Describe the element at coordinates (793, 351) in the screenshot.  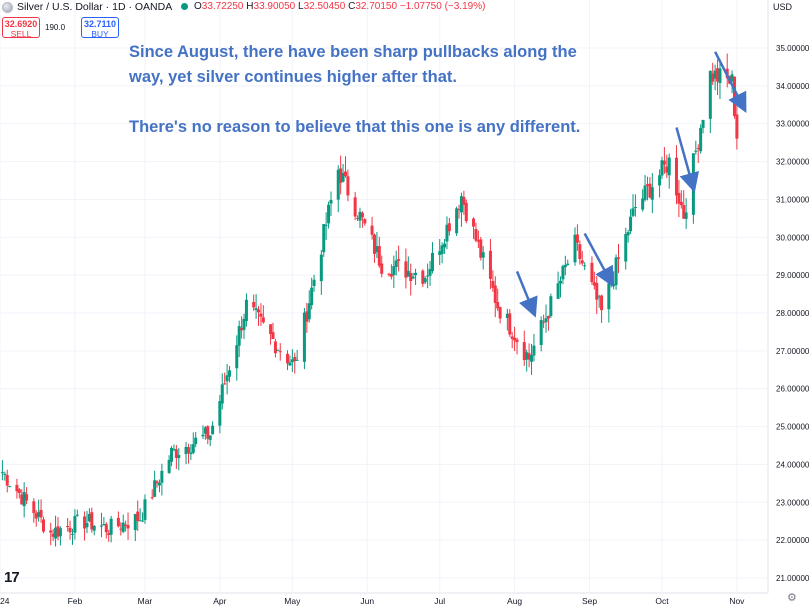
I see `y-tick-label: 27.00000` at that location.